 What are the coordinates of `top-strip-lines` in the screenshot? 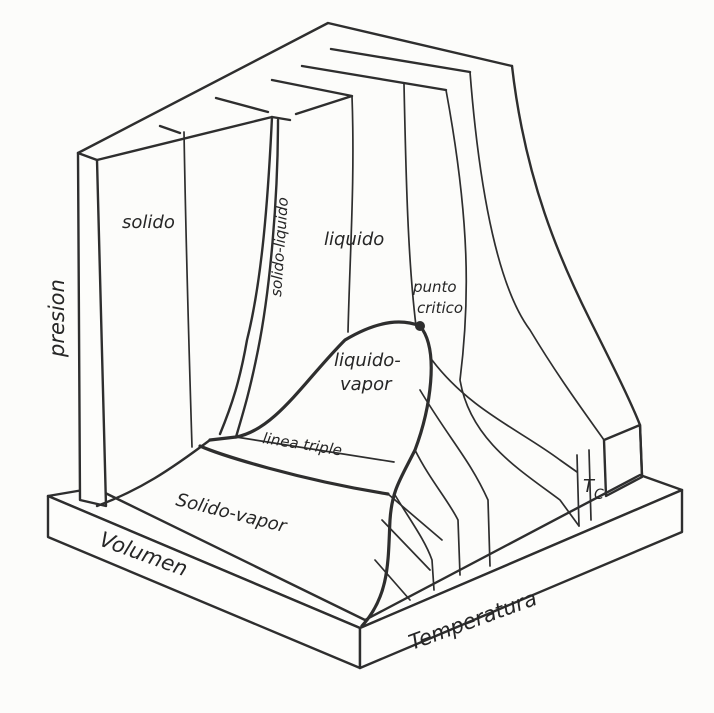 It's located at (315, 91).